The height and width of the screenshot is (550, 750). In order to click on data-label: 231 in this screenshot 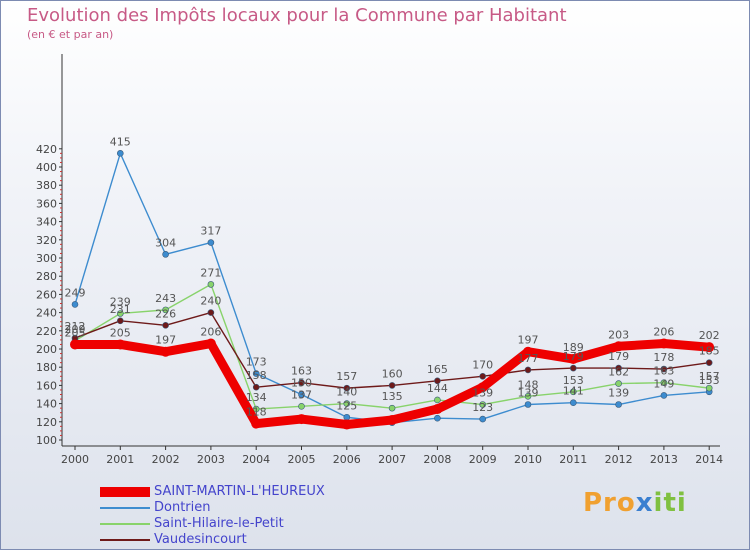, I will do `click(120, 309)`.